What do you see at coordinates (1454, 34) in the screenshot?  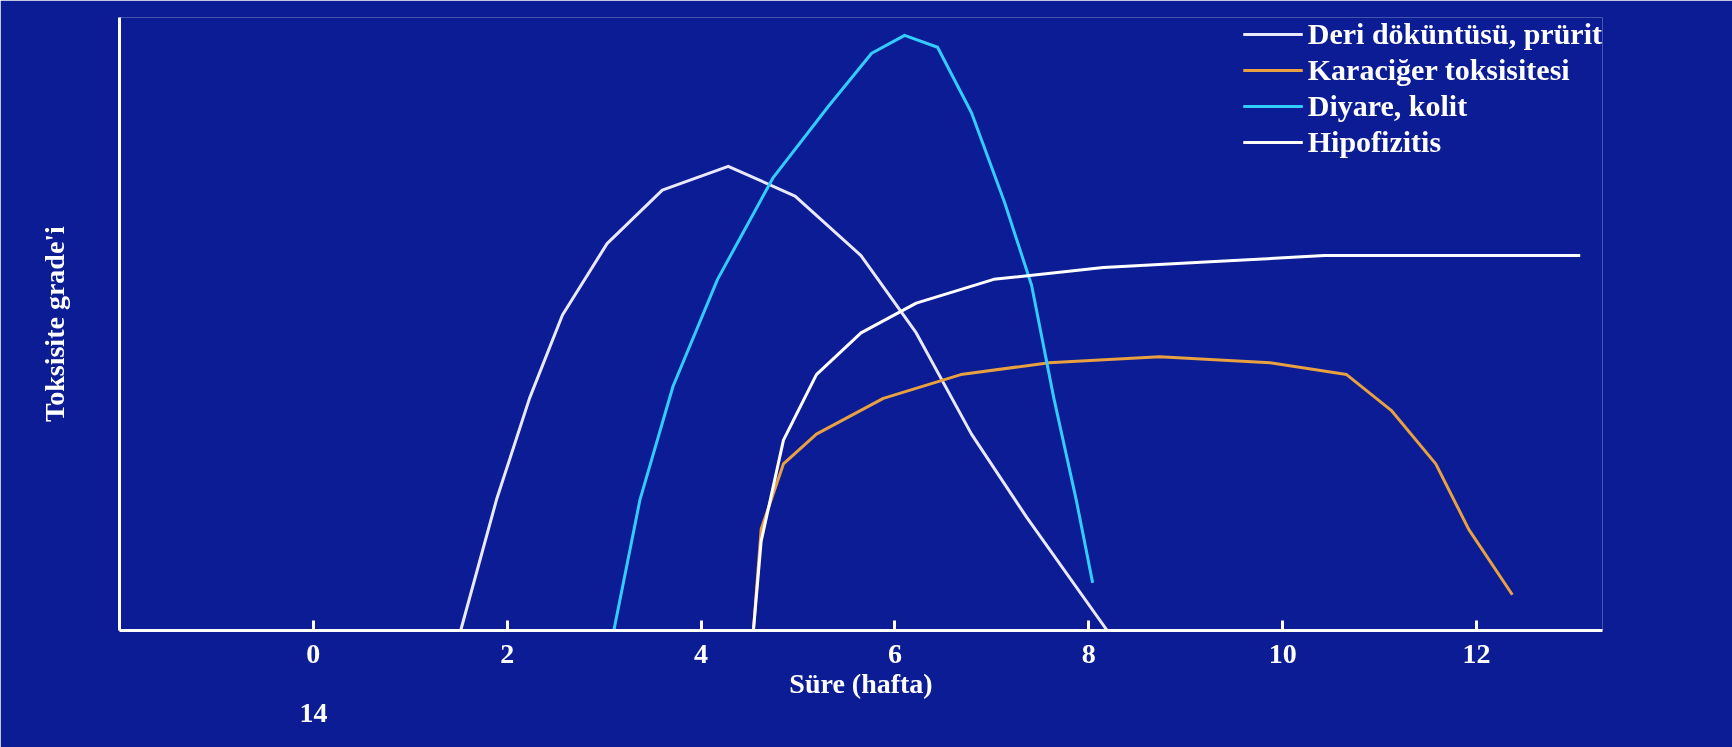 I see `legend-label: Deri döküntüsü, prürit` at bounding box center [1454, 34].